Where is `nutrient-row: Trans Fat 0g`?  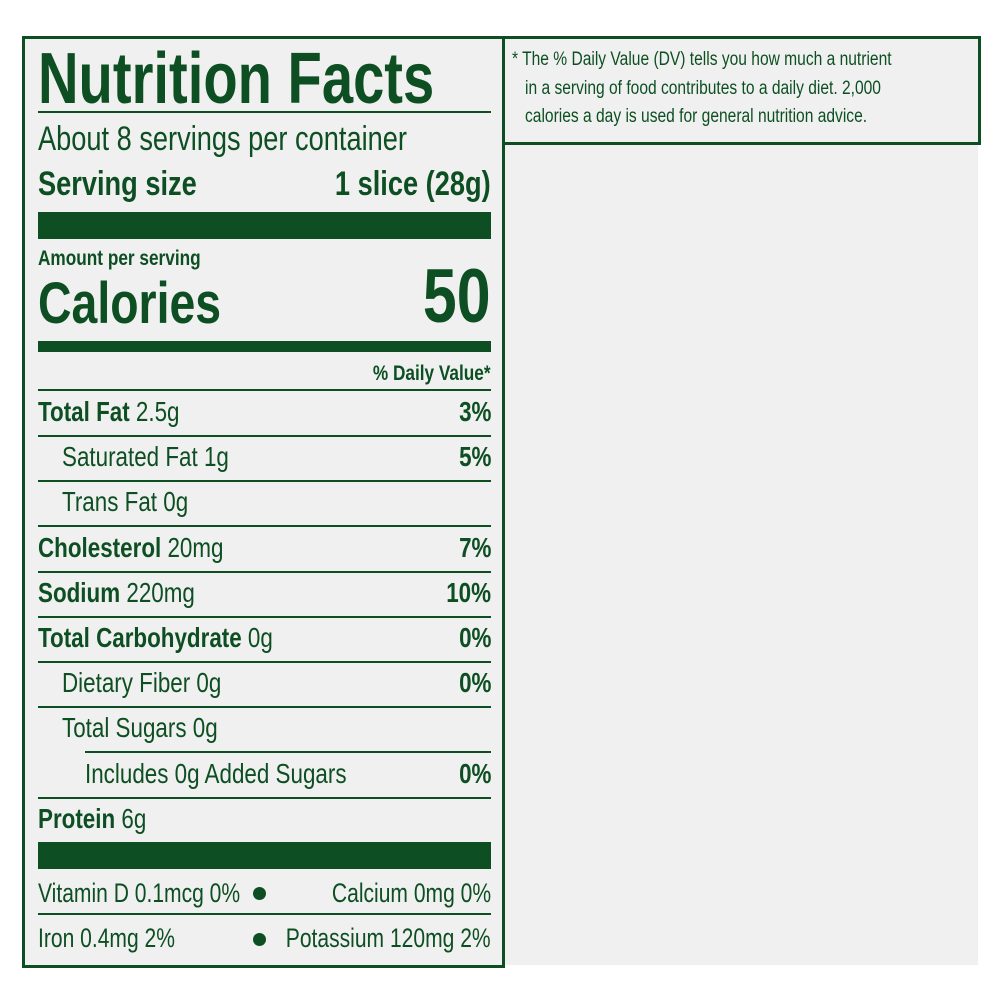 nutrient-row: Trans Fat 0g is located at coordinates (264, 502).